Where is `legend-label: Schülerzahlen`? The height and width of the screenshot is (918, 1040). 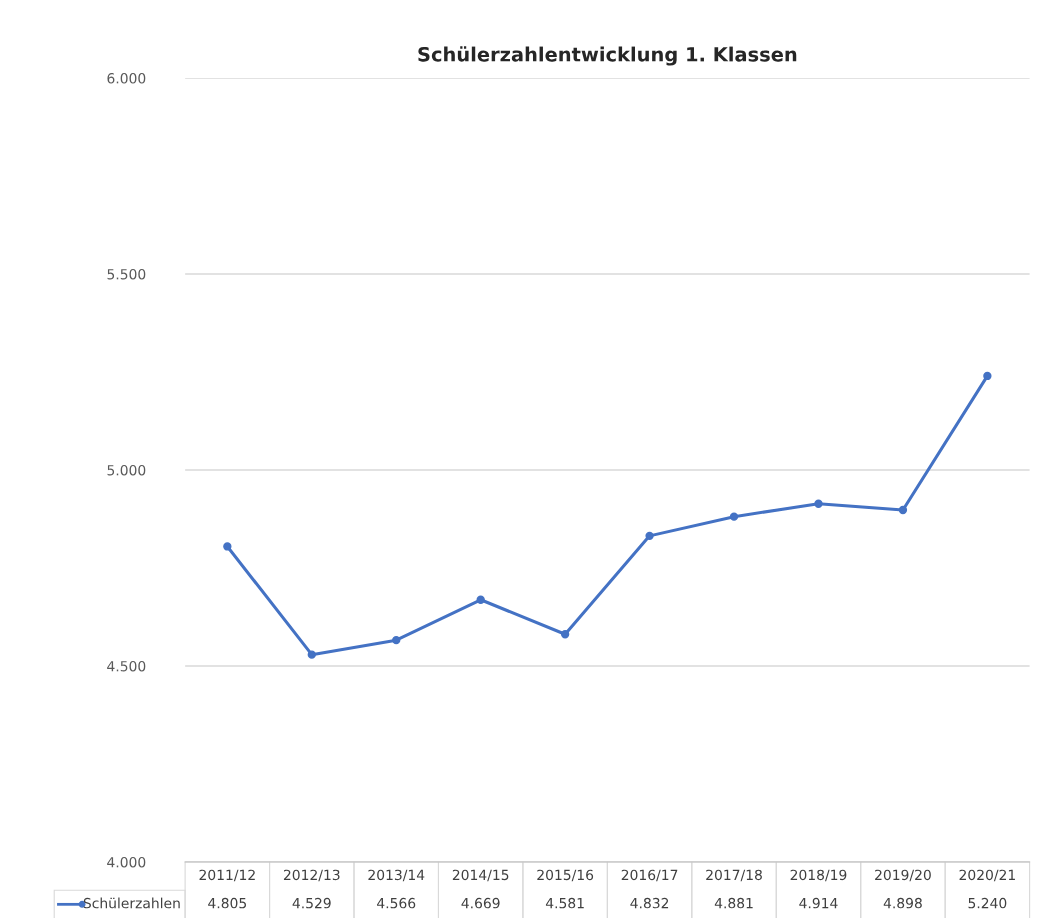
legend-label: Schülerzahlen is located at coordinates (131, 903).